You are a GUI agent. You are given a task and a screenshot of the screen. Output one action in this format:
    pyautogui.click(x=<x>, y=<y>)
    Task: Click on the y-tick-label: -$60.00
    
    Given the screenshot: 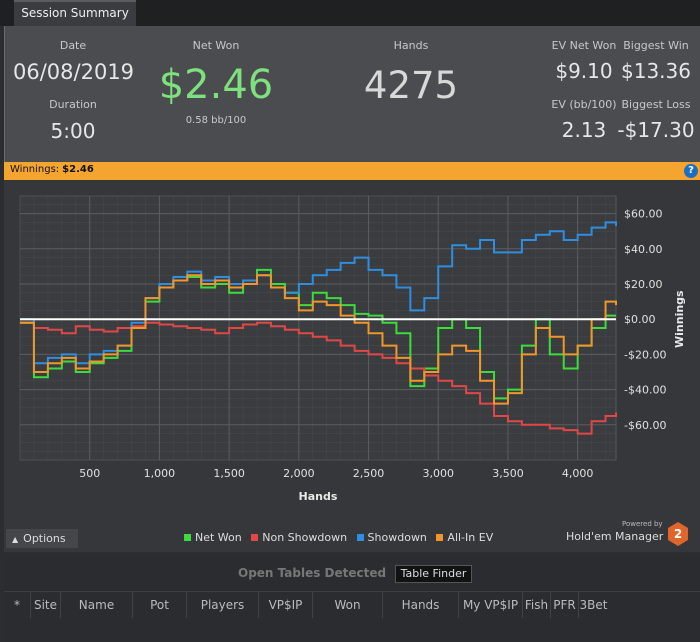 What is the action you would take?
    pyautogui.click(x=645, y=425)
    